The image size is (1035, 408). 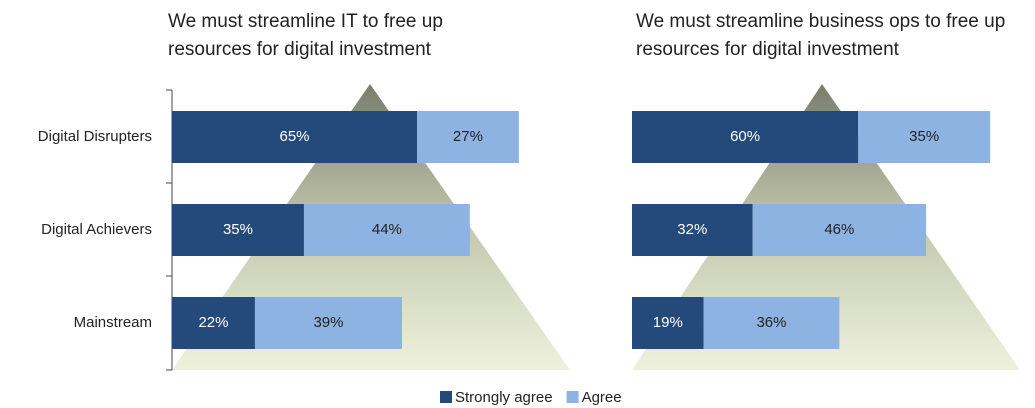 I want to click on y-tick-label: Mainstream, so click(x=113, y=322).